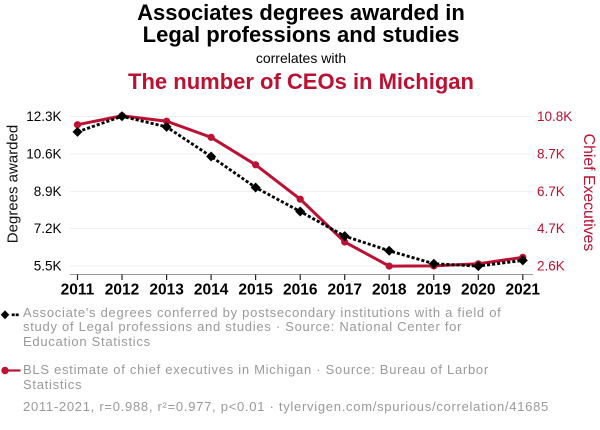 Image resolution: width=600 pixels, height=430 pixels. I want to click on svg-text: 4.7K, so click(551, 228).